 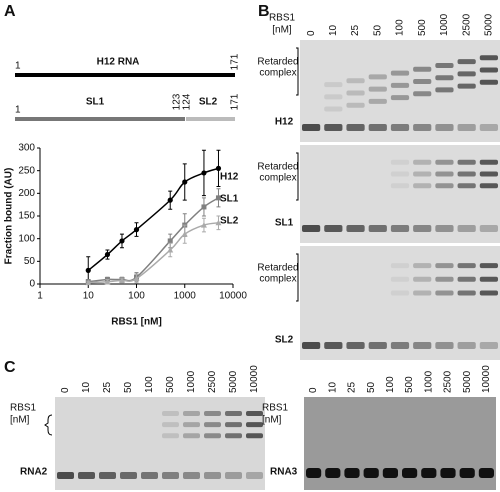 I want to click on h12-bar, so click(x=125, y=75).